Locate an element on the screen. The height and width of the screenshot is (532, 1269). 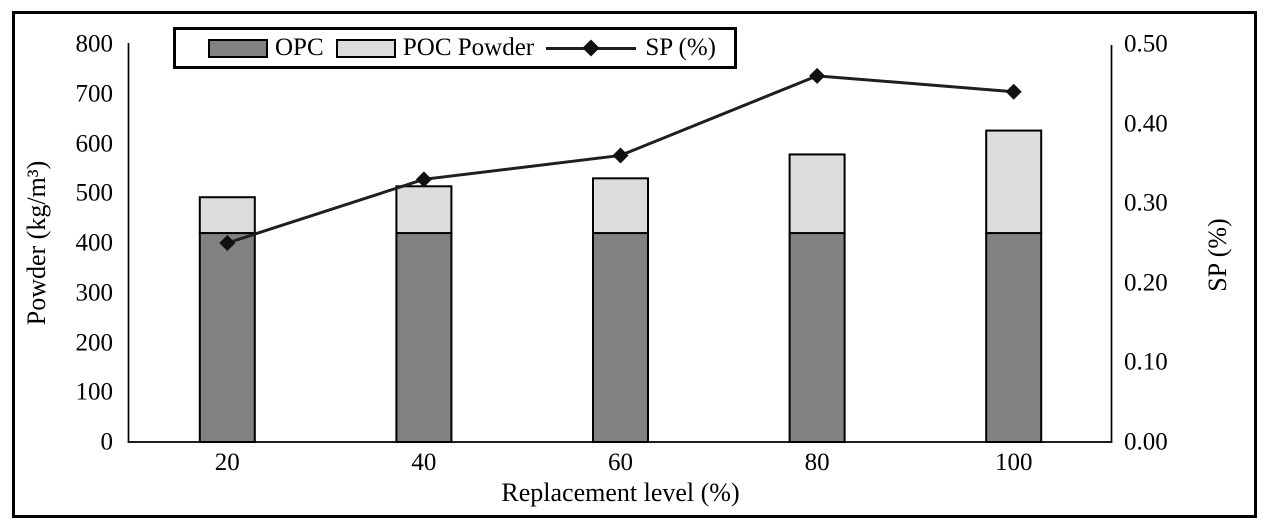
legend-item-sp: SP (%) is located at coordinates (631, 48).